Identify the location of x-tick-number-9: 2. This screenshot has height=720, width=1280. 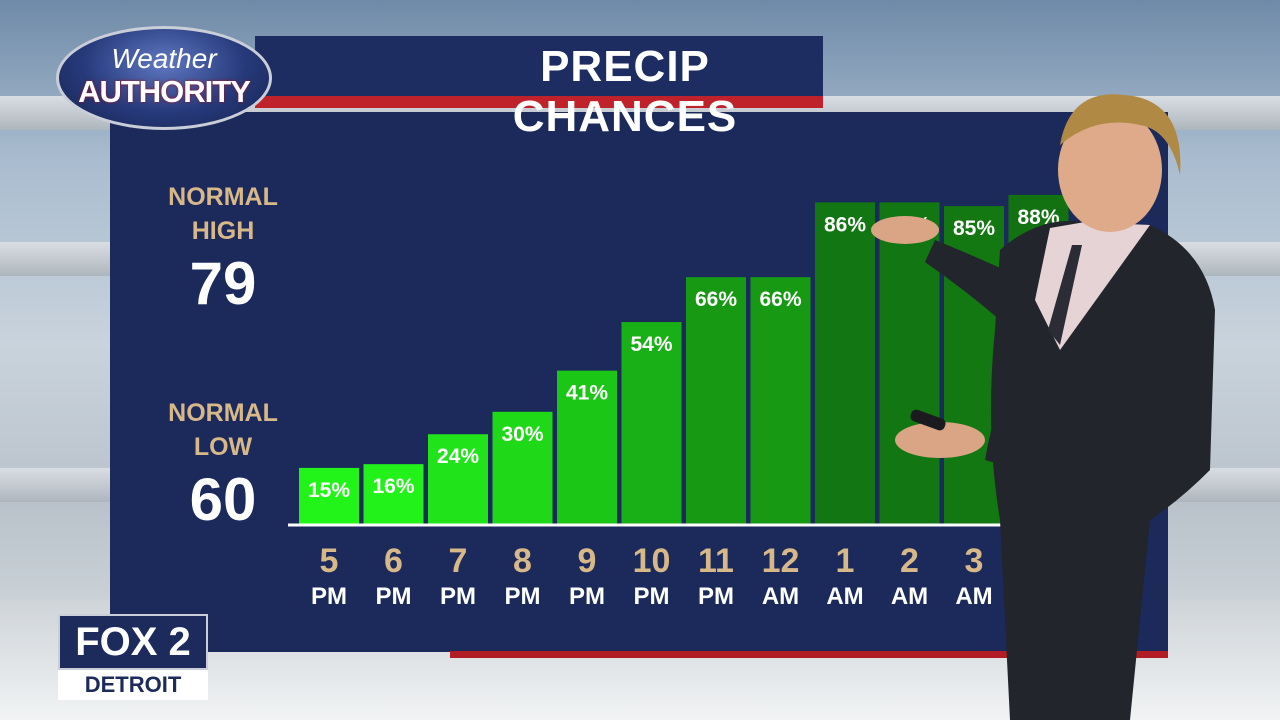
(909, 561).